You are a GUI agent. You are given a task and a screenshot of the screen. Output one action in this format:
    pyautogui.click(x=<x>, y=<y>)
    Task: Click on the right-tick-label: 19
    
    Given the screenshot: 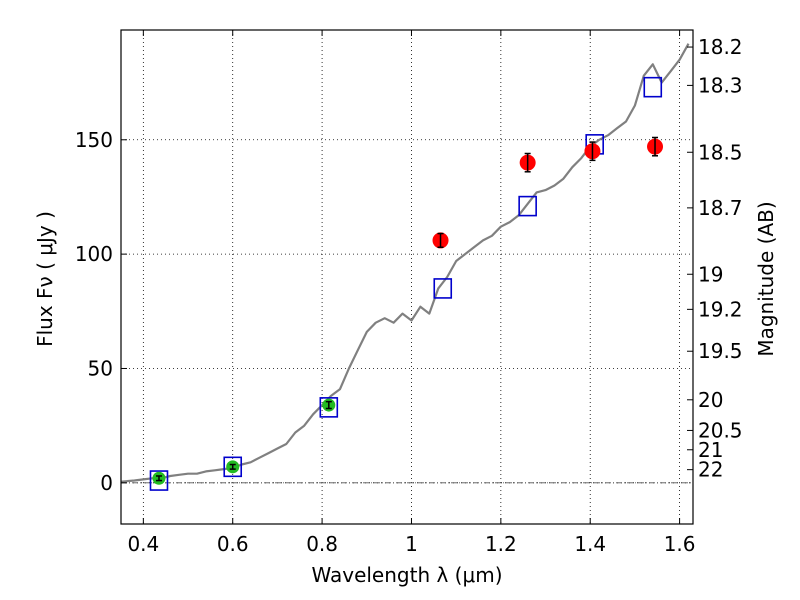 What is the action you would take?
    pyautogui.click(x=710, y=274)
    